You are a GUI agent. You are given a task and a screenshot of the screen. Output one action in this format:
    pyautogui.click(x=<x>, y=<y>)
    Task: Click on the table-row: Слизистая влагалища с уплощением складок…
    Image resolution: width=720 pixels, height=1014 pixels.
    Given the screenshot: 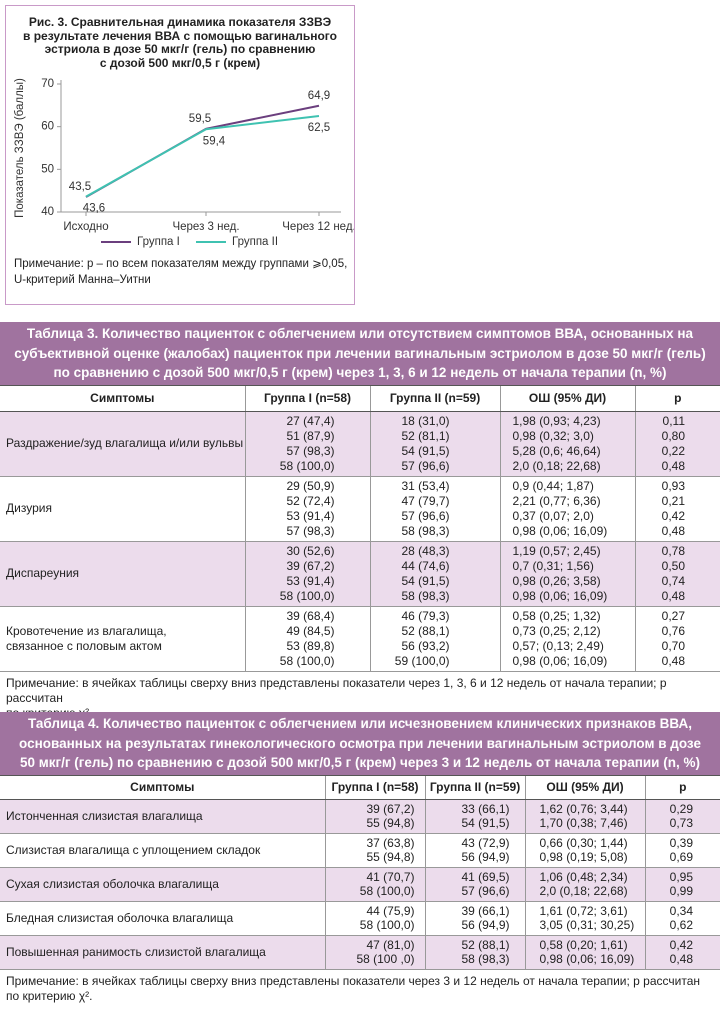 What is the action you would take?
    pyautogui.click(x=360, y=850)
    